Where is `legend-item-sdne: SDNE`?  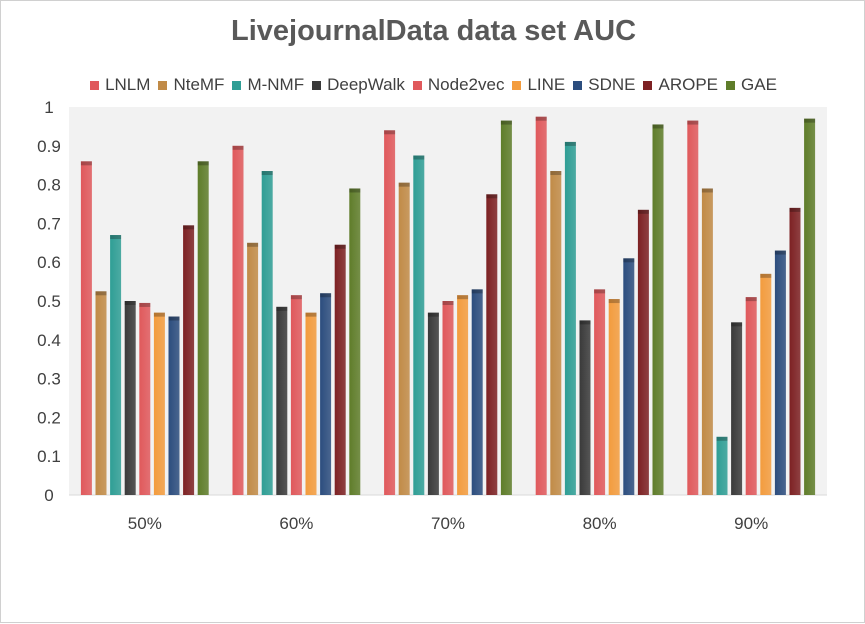 legend-item-sdne: SDNE is located at coordinates (604, 85).